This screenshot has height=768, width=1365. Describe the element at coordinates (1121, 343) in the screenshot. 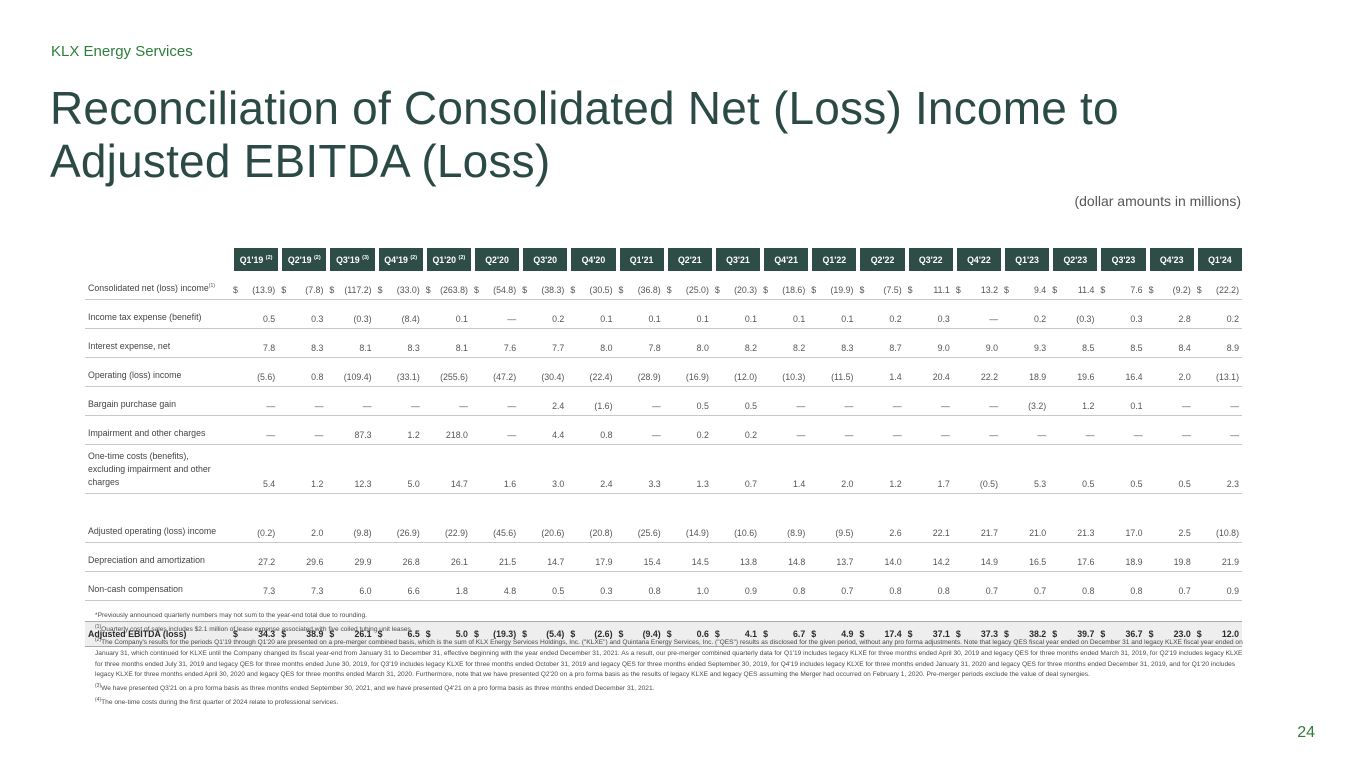

I see `value-cell: 8.5` at that location.